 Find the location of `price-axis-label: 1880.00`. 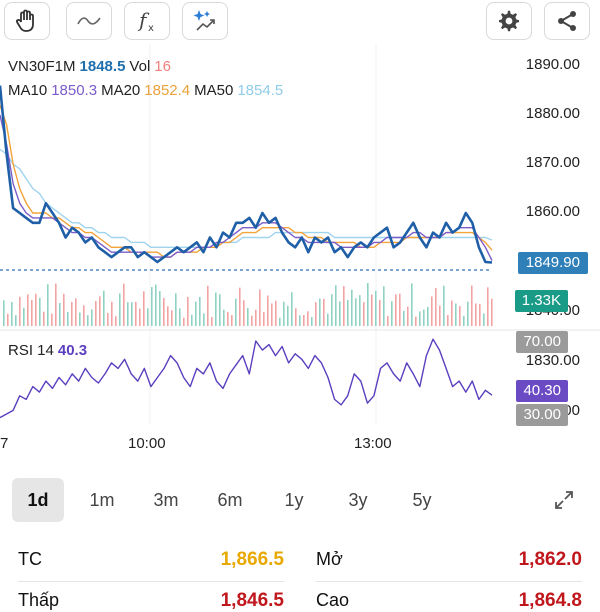

price-axis-label: 1880.00 is located at coordinates (552, 113).